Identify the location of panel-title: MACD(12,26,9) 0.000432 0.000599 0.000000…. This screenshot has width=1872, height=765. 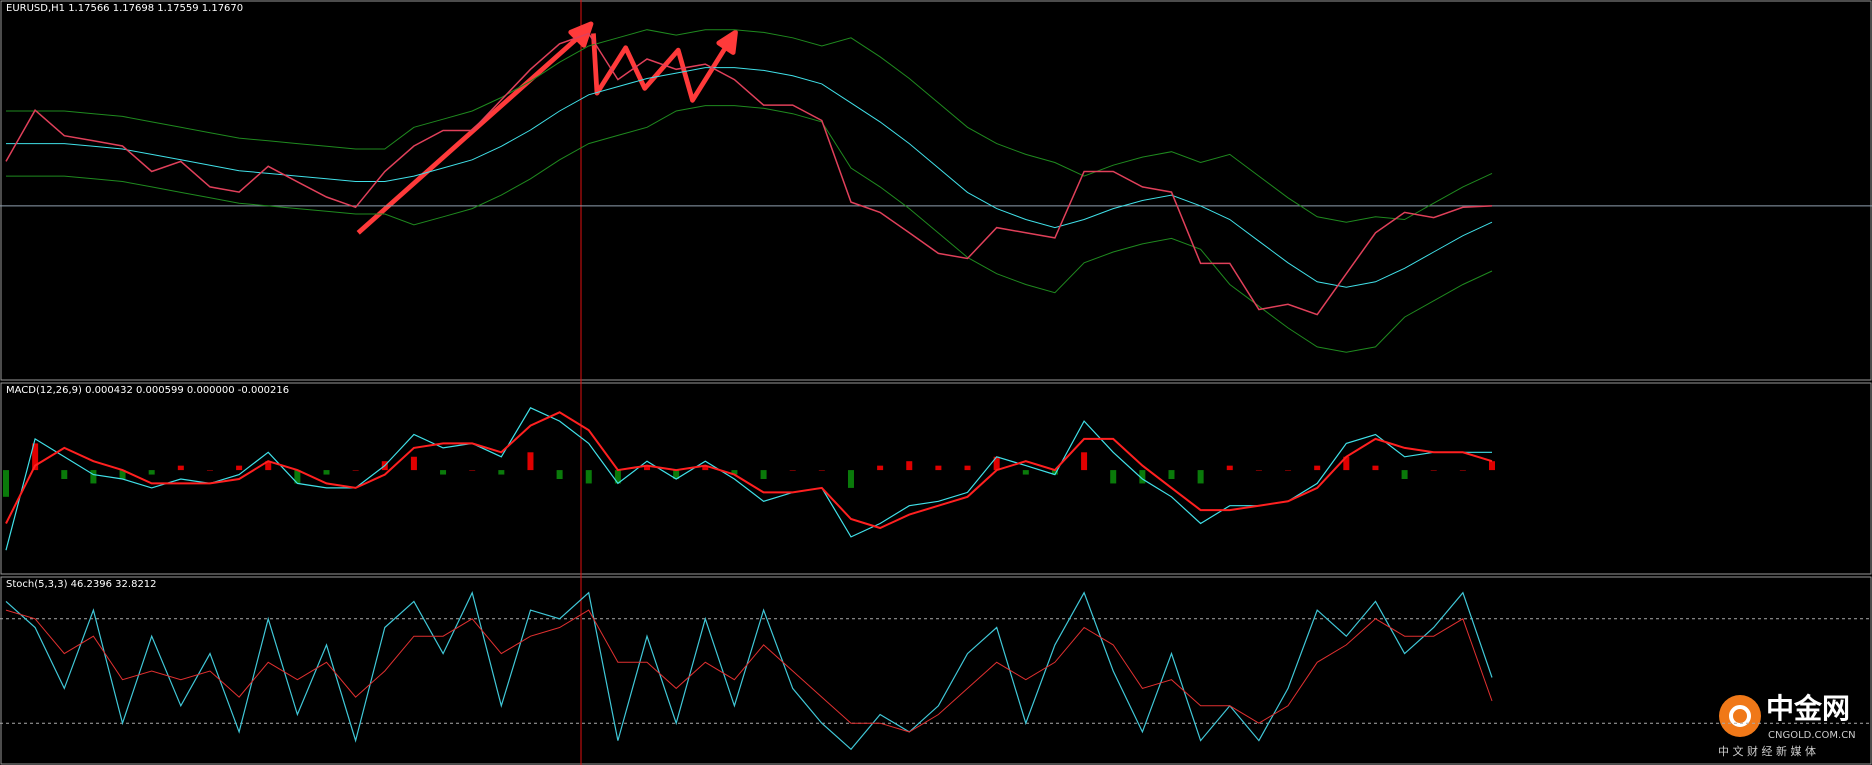
(147, 390).